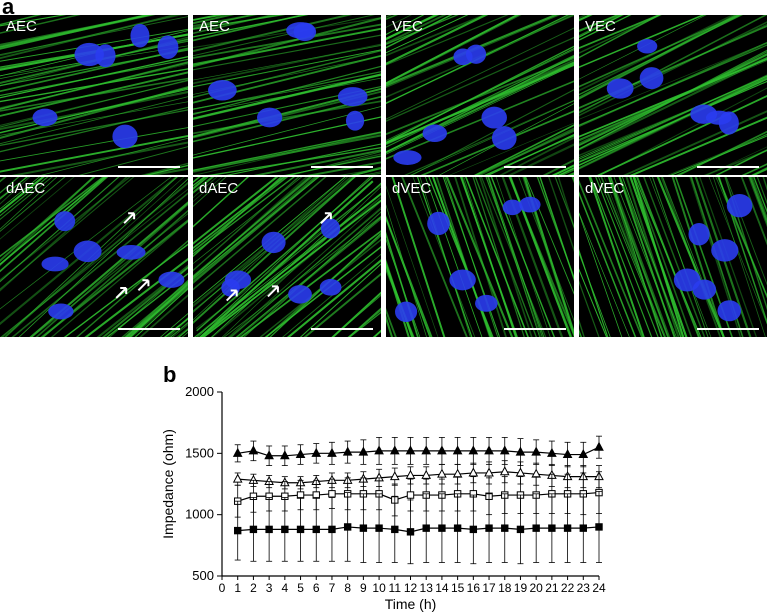  Describe the element at coordinates (605, 188) in the screenshot. I see `tile-label: dVEC` at that location.